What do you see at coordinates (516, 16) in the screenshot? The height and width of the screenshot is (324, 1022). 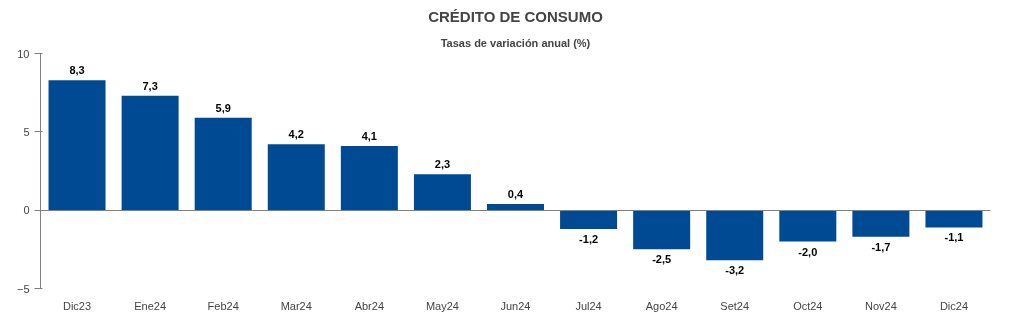 I see `chart-title: CRÉDITO DE CONSUMO` at bounding box center [516, 16].